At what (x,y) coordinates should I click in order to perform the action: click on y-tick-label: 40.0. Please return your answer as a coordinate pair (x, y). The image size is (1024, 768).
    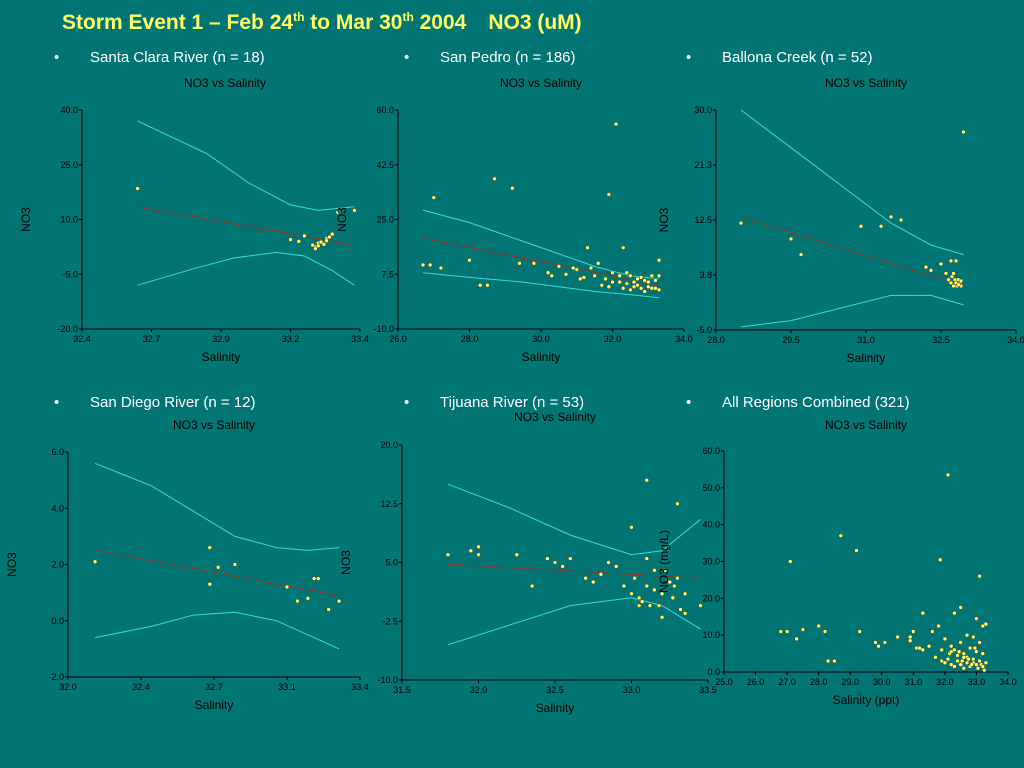
    Looking at the image, I should click on (711, 525).